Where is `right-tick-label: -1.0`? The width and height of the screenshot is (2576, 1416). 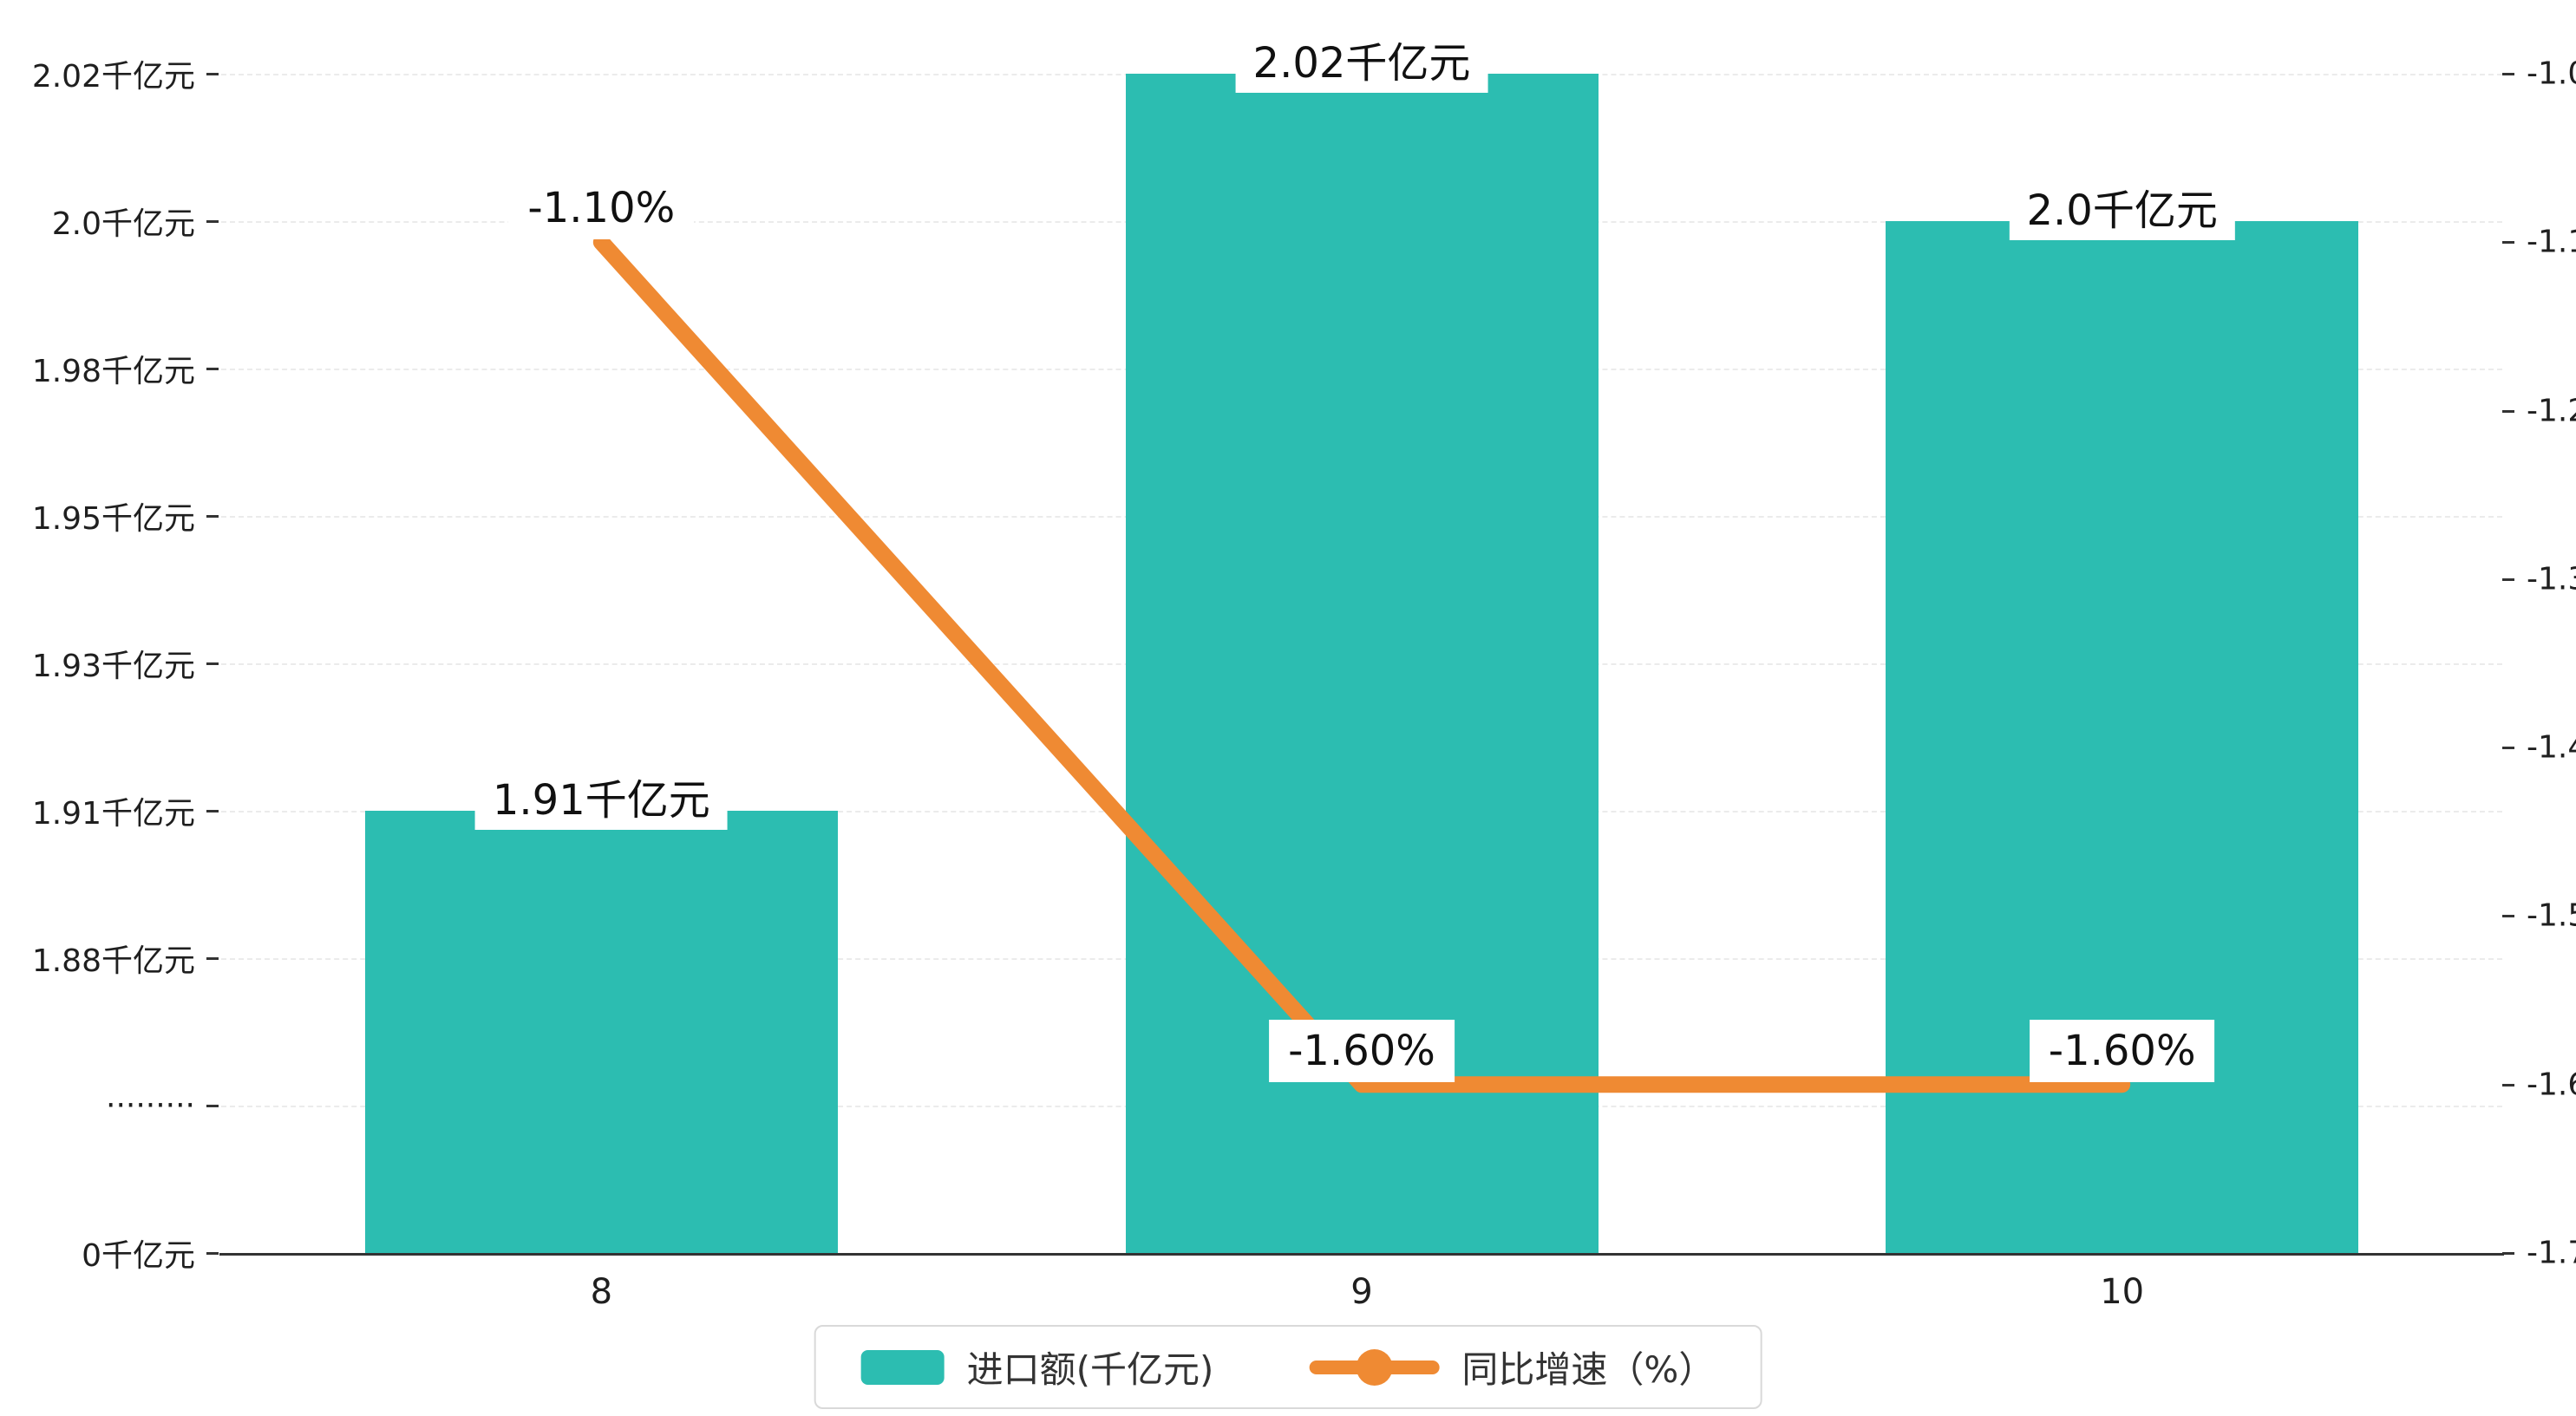 right-tick-label: -1.0 is located at coordinates (2551, 73).